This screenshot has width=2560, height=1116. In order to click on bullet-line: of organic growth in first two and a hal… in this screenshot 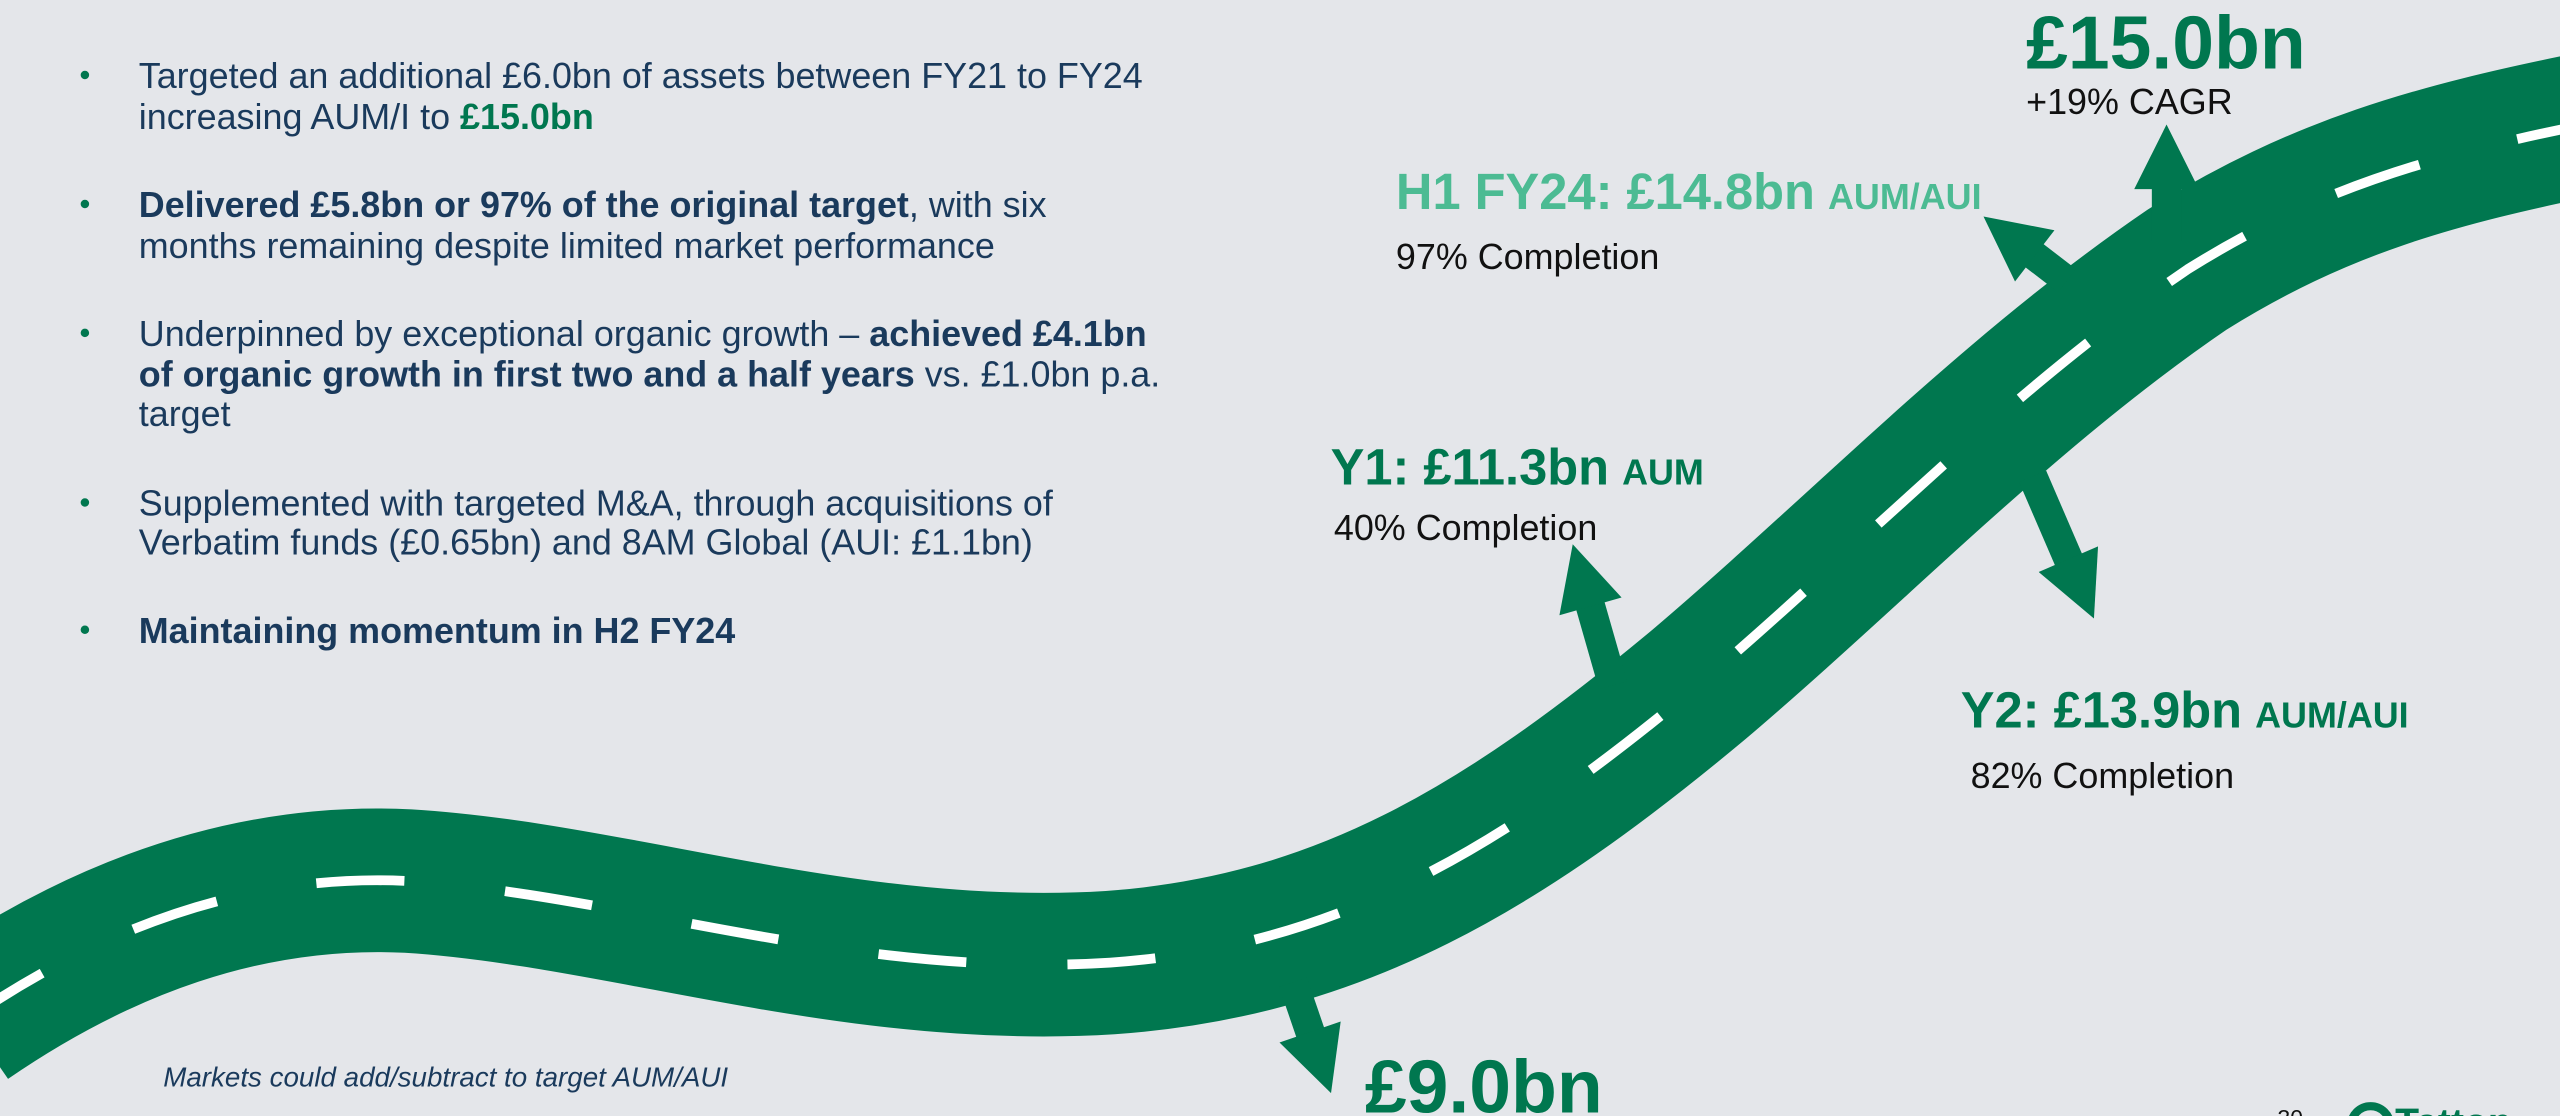, I will do `click(649, 375)`.